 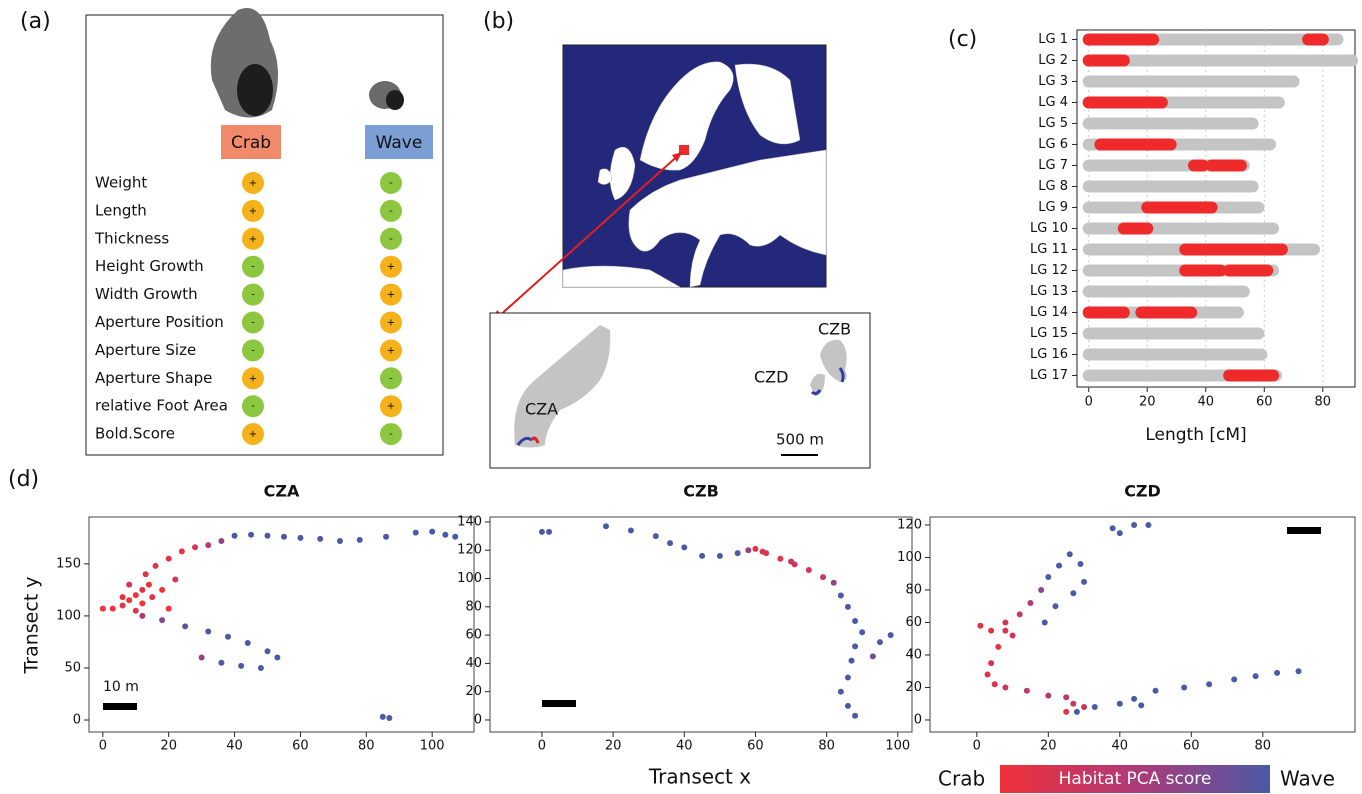 I want to click on y-tick-label: LG 12, so click(x=1049, y=270).